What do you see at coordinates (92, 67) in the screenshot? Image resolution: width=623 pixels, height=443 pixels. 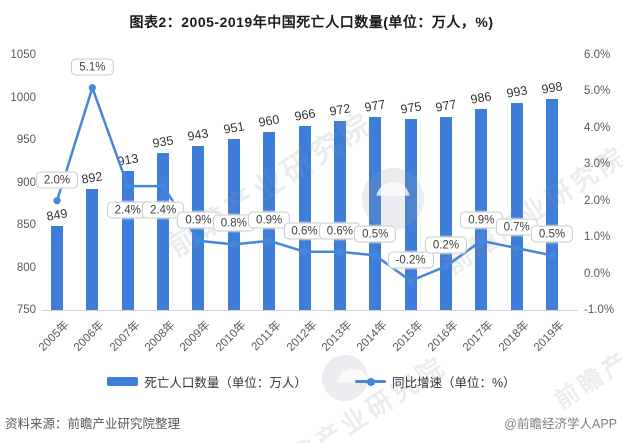 I see `rate-label: 5.1%` at bounding box center [92, 67].